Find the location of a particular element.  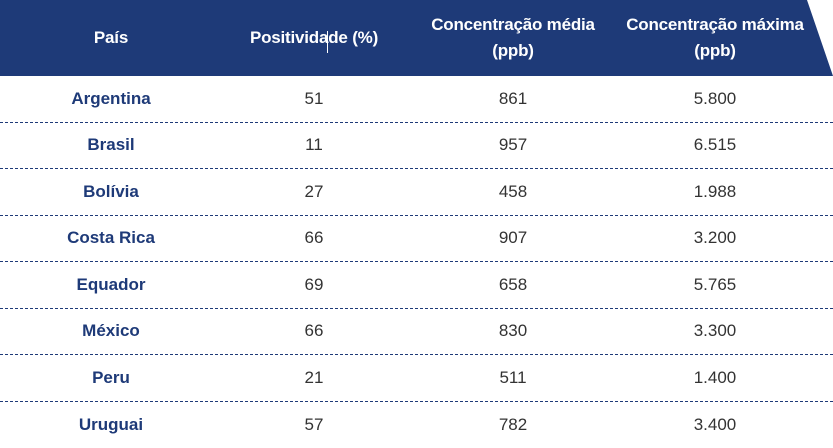

table-row: Argentina 51 861 5.800 is located at coordinates (416, 99).